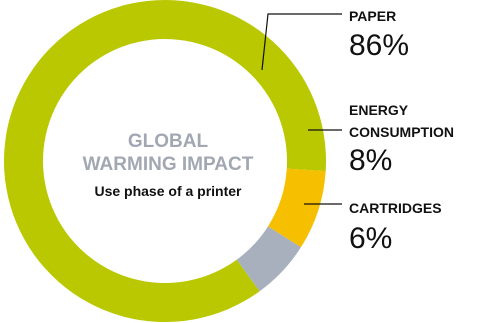 The image size is (483, 323). What do you see at coordinates (395, 208) in the screenshot?
I see `legend-label-cartridges: CARTRIDGES` at bounding box center [395, 208].